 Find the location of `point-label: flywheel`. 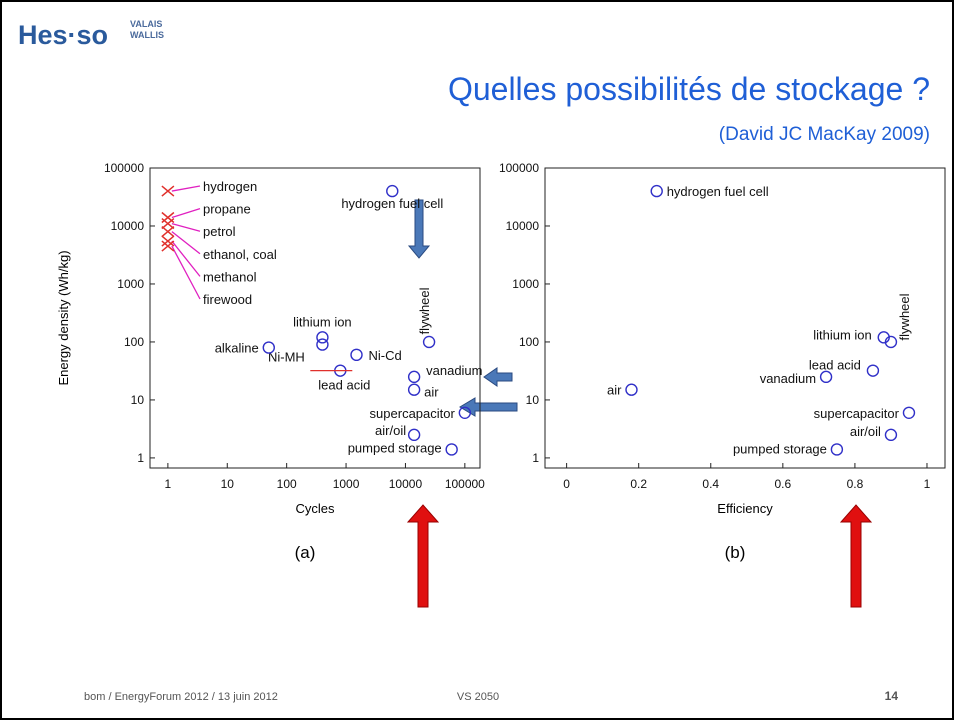

point-label: flywheel is located at coordinates (904, 316).